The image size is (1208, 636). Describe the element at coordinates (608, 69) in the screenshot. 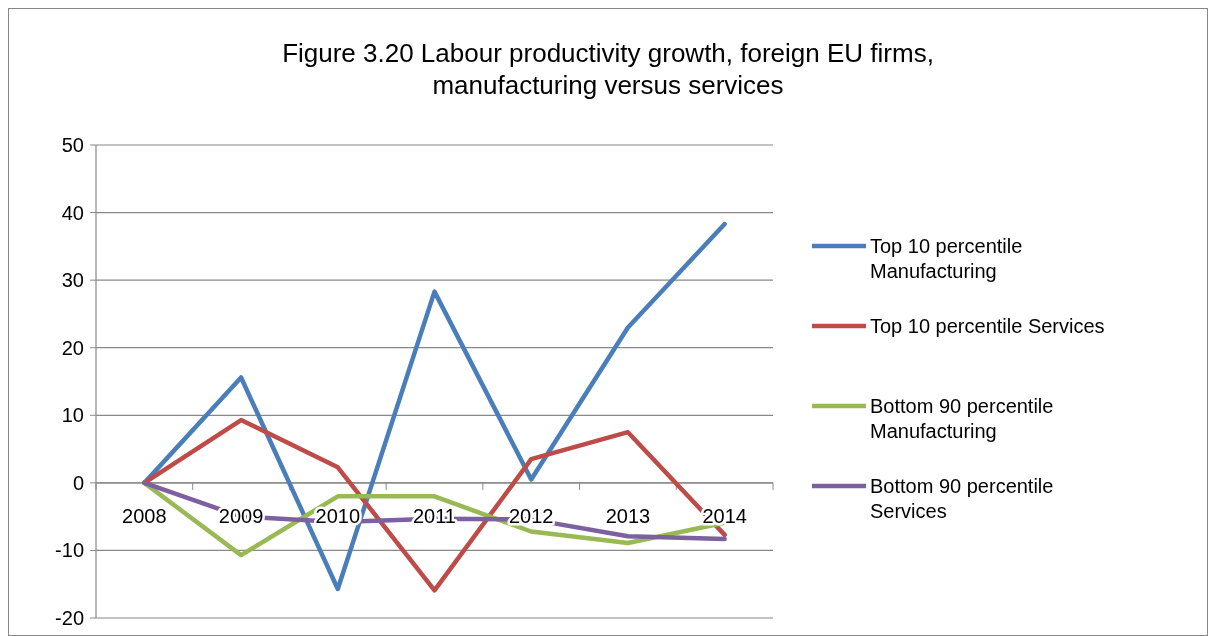

I see `chart-title: Figure 3.20 Labour productivity growth, foreign EU firms, manufacturing versus services` at that location.